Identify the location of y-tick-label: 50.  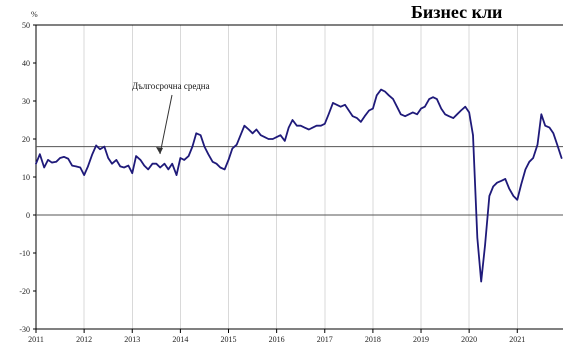
(26, 25).